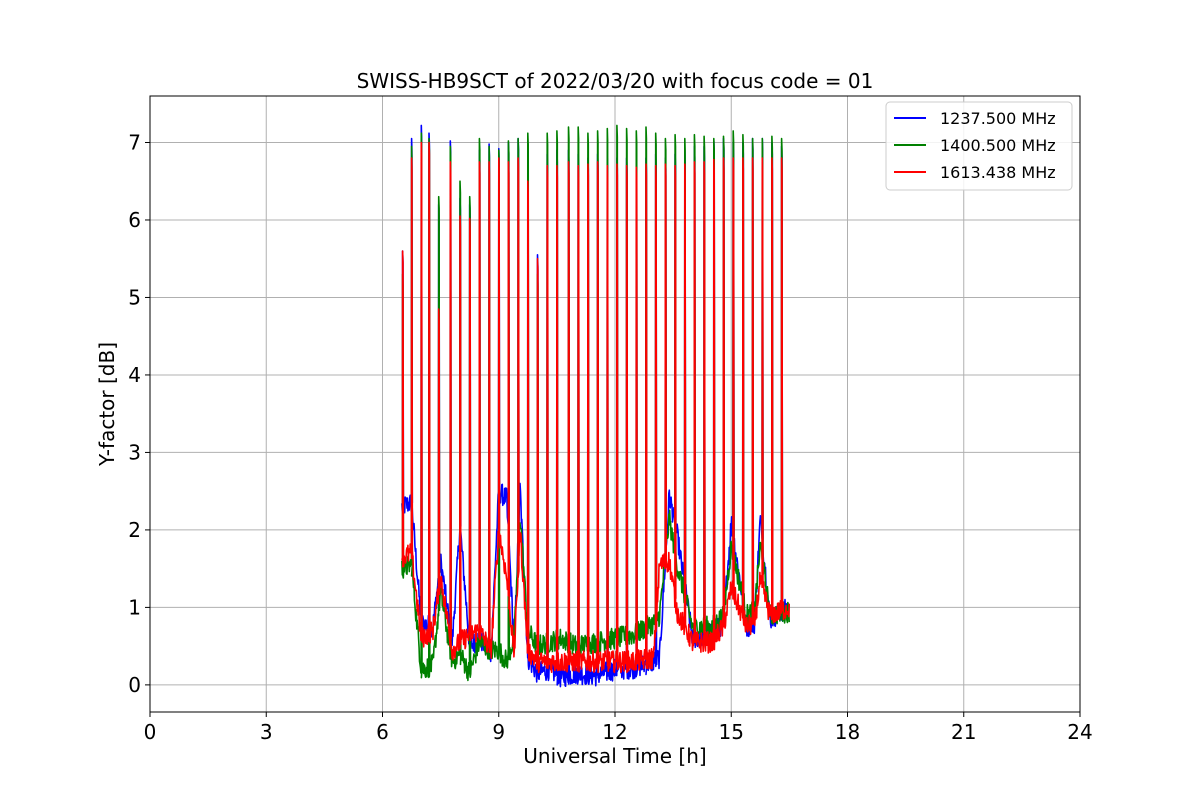 Image resolution: width=1200 pixels, height=800 pixels. I want to click on x-tick-label: 12, so click(614, 732).